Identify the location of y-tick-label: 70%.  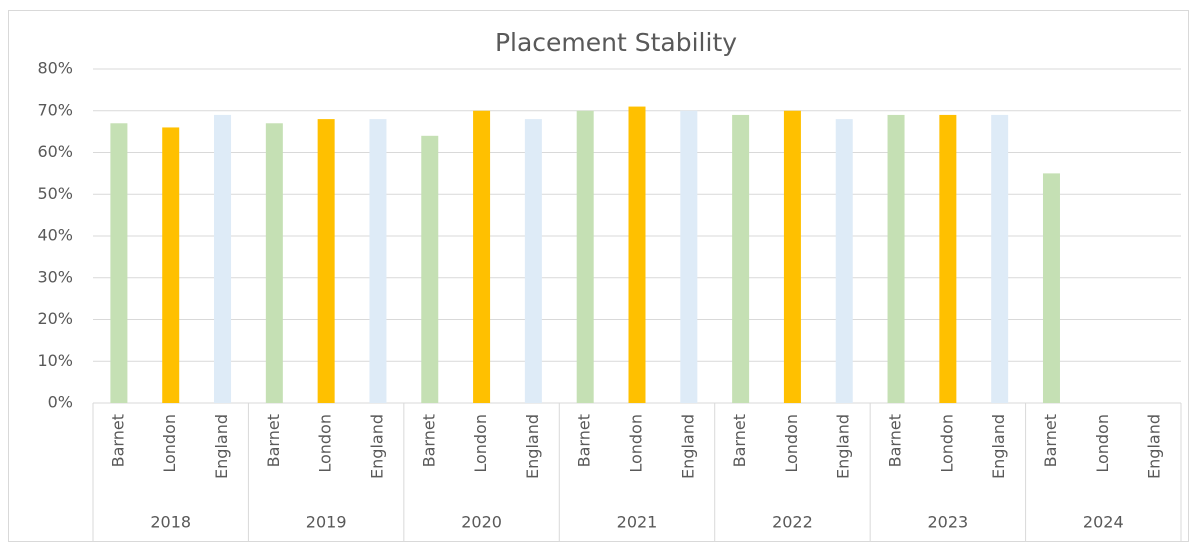
(55, 109).